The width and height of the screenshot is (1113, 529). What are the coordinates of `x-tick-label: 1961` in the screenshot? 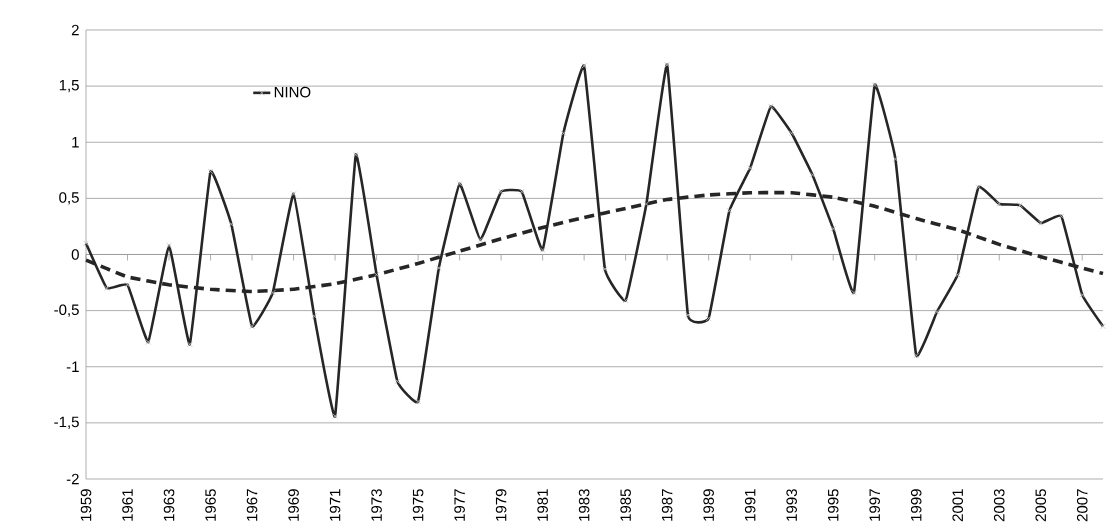 It's located at (127, 505).